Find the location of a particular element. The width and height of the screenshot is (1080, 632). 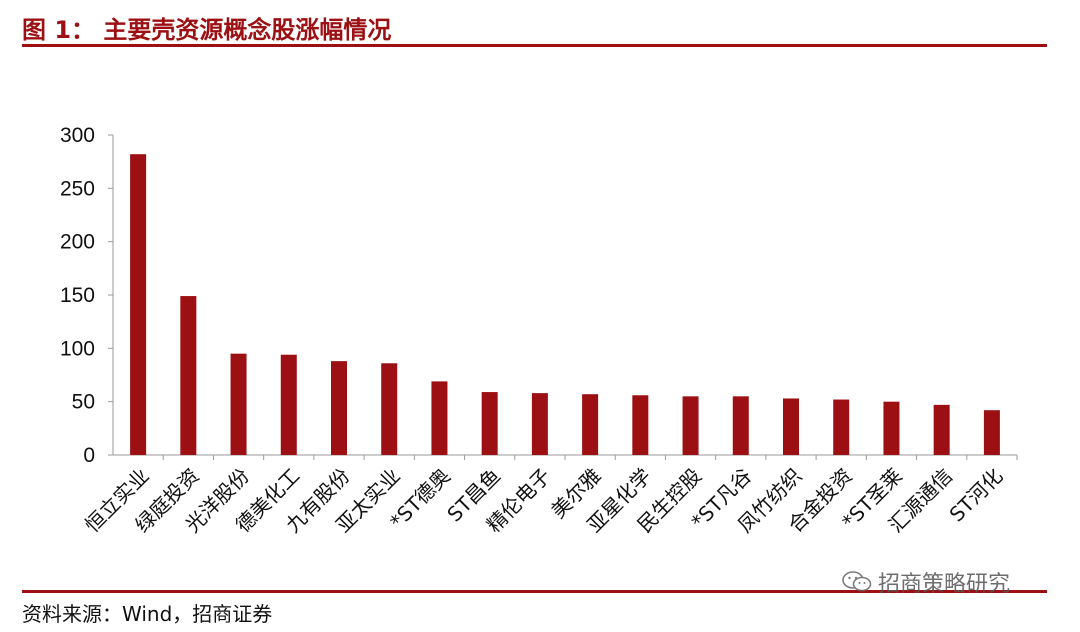

y-tick-label: 100 is located at coordinates (77, 348).